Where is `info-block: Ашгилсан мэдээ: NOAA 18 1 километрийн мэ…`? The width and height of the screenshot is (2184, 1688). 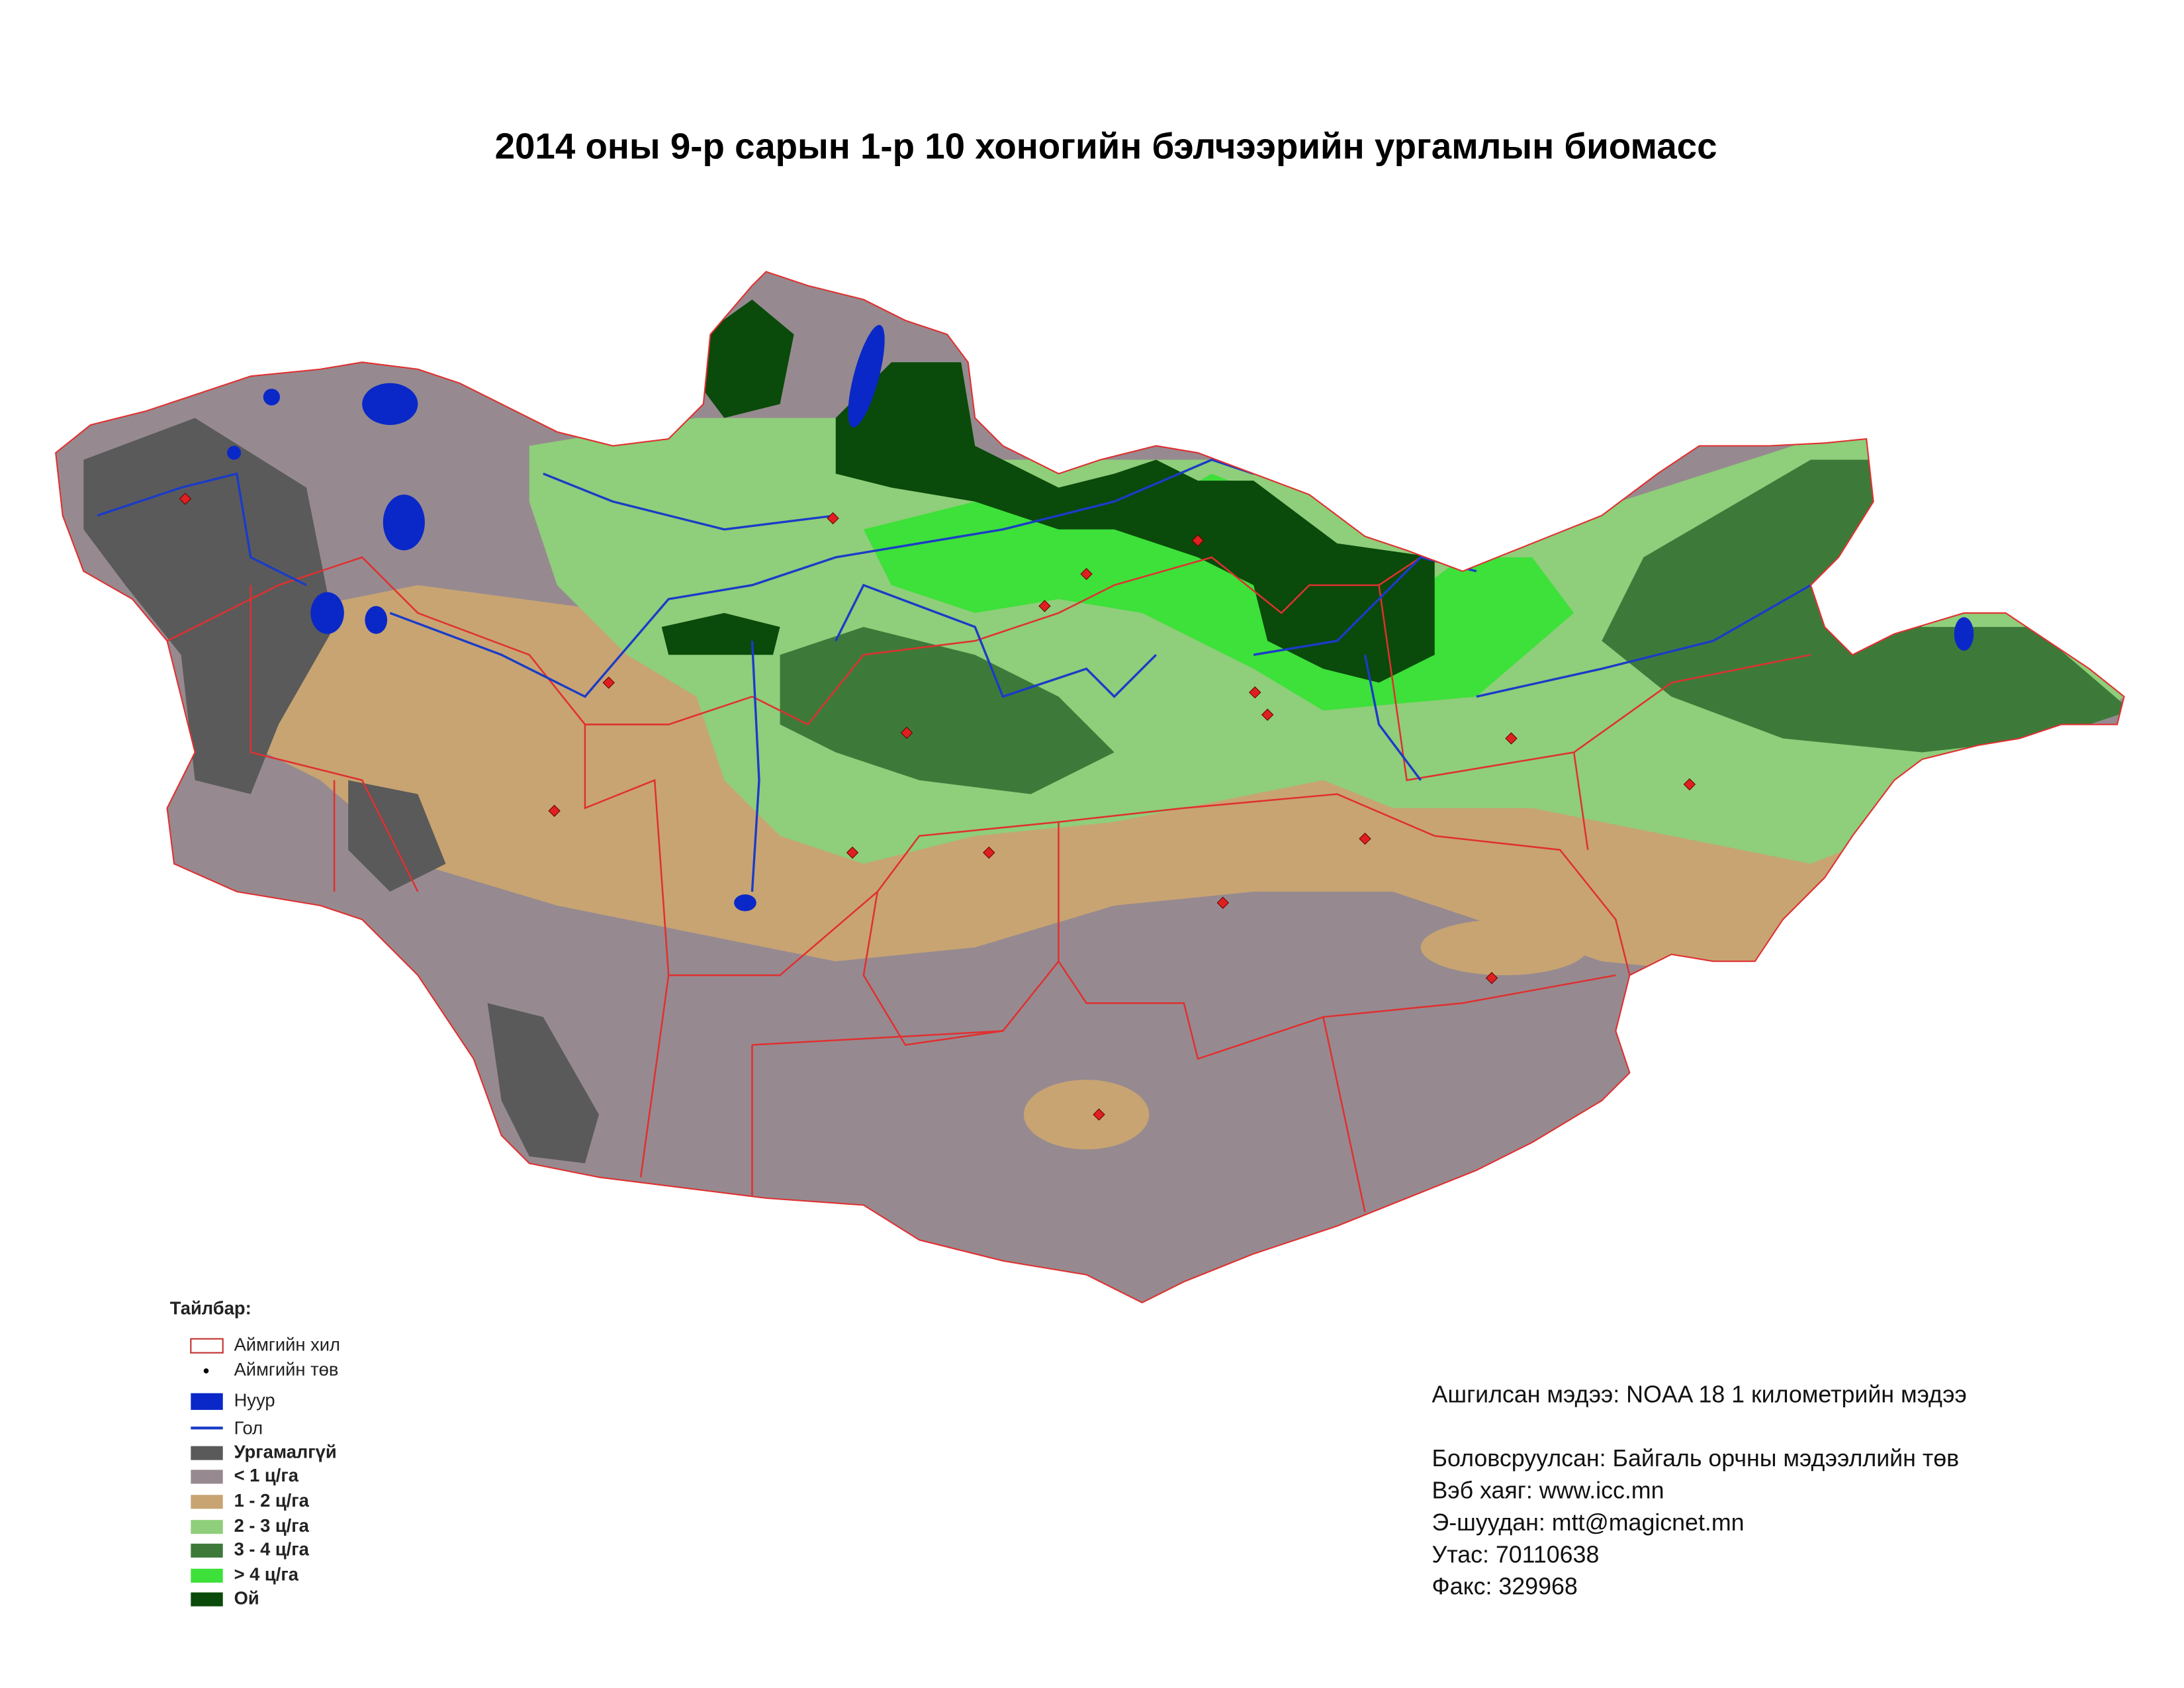 info-block: Ашгилсан мэдээ: NOAA 18 1 километрийн мэ… is located at coordinates (1699, 1490).